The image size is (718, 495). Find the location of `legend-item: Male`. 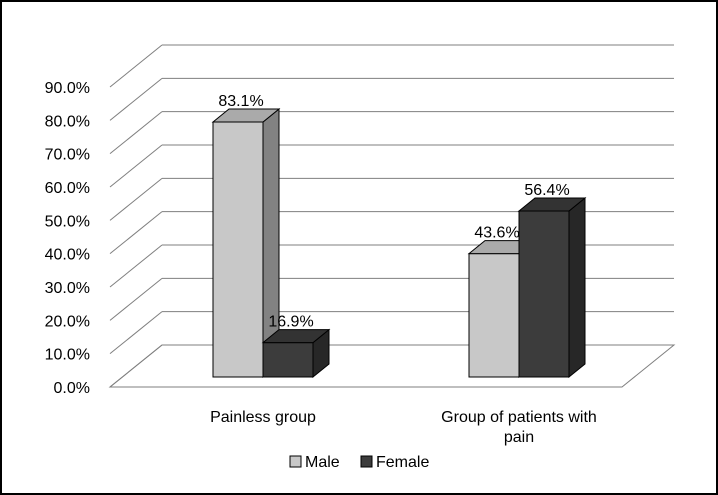

legend-item: Male is located at coordinates (314, 462).